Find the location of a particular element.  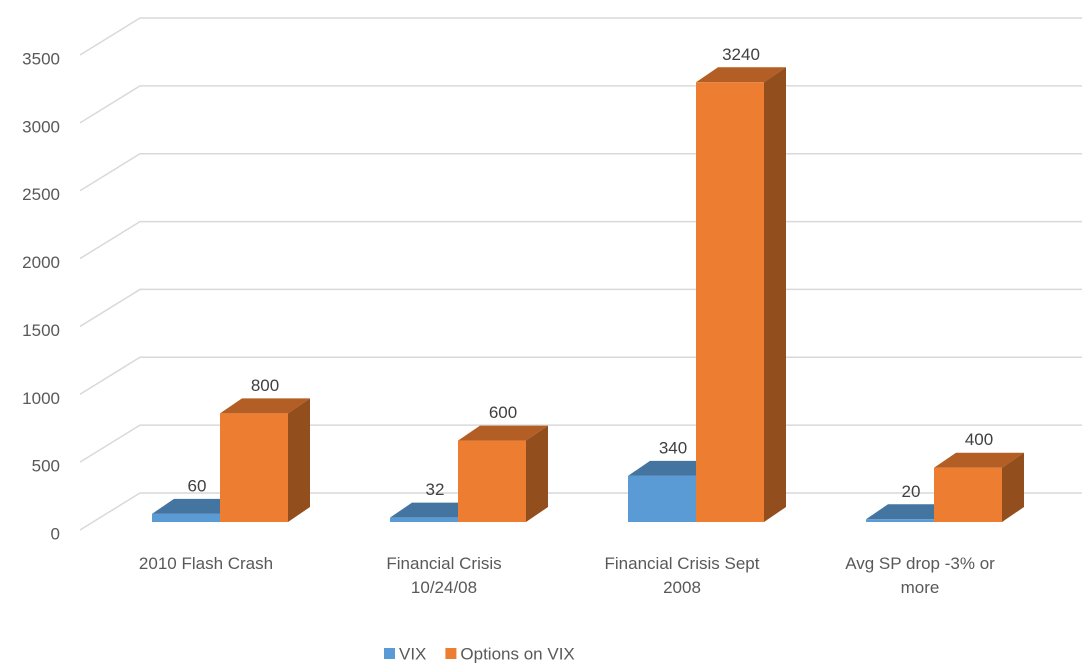

y-tick-label: 1000 is located at coordinates (41, 398).